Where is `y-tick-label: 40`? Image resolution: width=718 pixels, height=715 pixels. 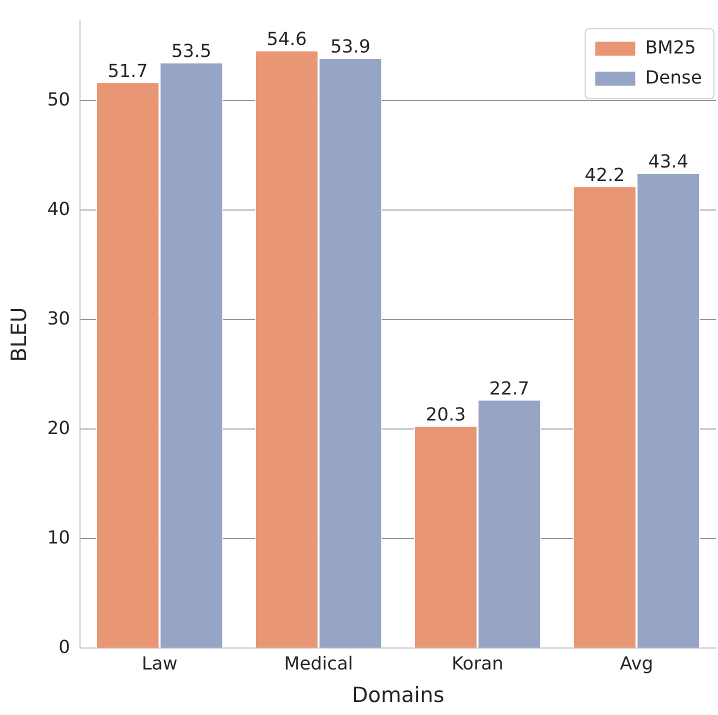
y-tick-label: 40 is located at coordinates (58, 209).